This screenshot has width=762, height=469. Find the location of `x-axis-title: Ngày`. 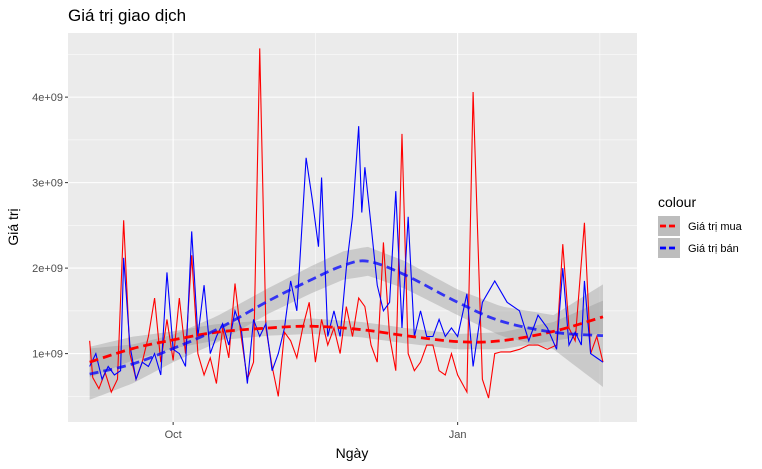

x-axis-title: Ngày is located at coordinates (352, 453).